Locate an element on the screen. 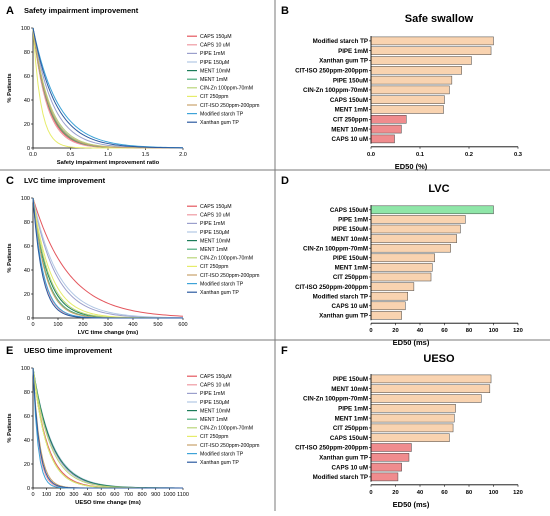 Image resolution: width=550 pixels, height=516 pixels. chart-title: LVC is located at coordinates (438, 189).